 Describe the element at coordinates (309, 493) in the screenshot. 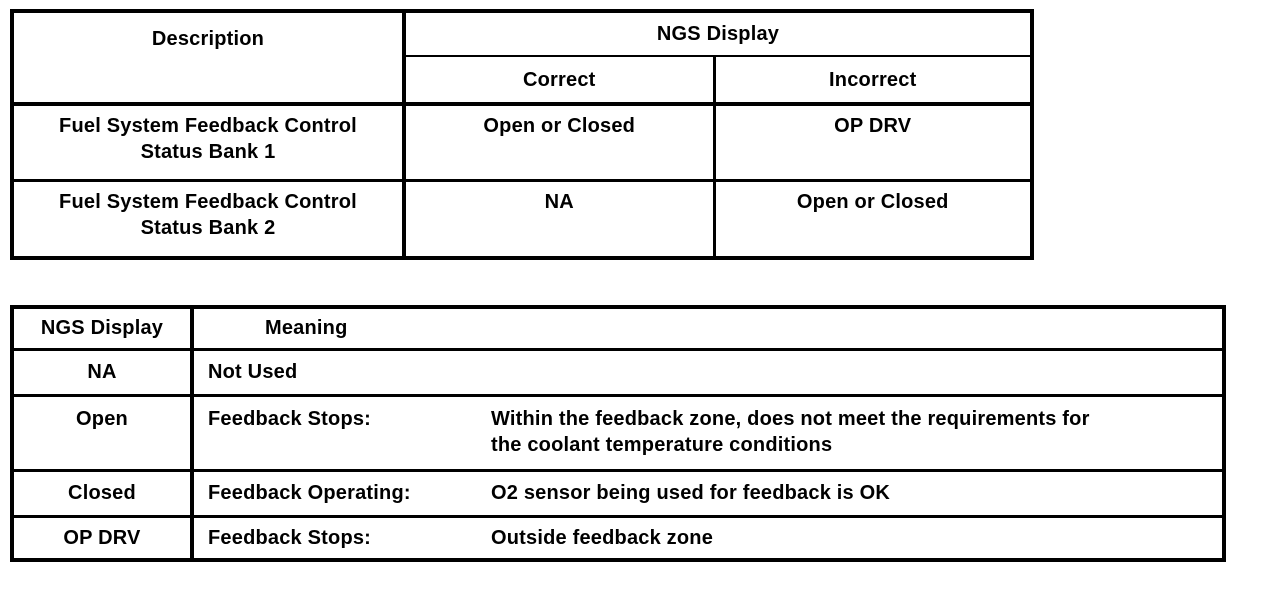

I see `meaning-label: Feedback Operating:` at that location.